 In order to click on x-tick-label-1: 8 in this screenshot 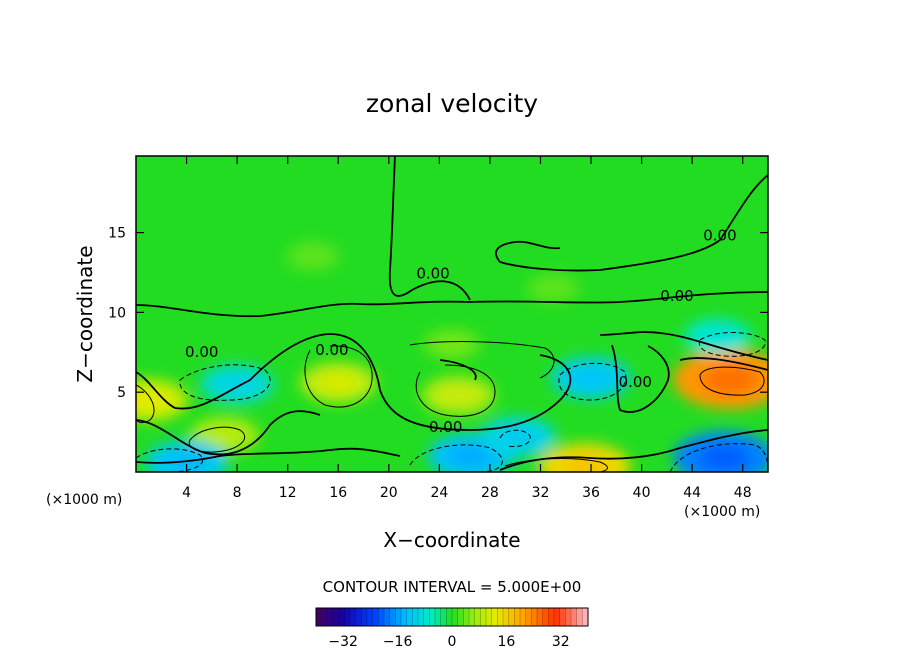, I will do `click(237, 493)`.